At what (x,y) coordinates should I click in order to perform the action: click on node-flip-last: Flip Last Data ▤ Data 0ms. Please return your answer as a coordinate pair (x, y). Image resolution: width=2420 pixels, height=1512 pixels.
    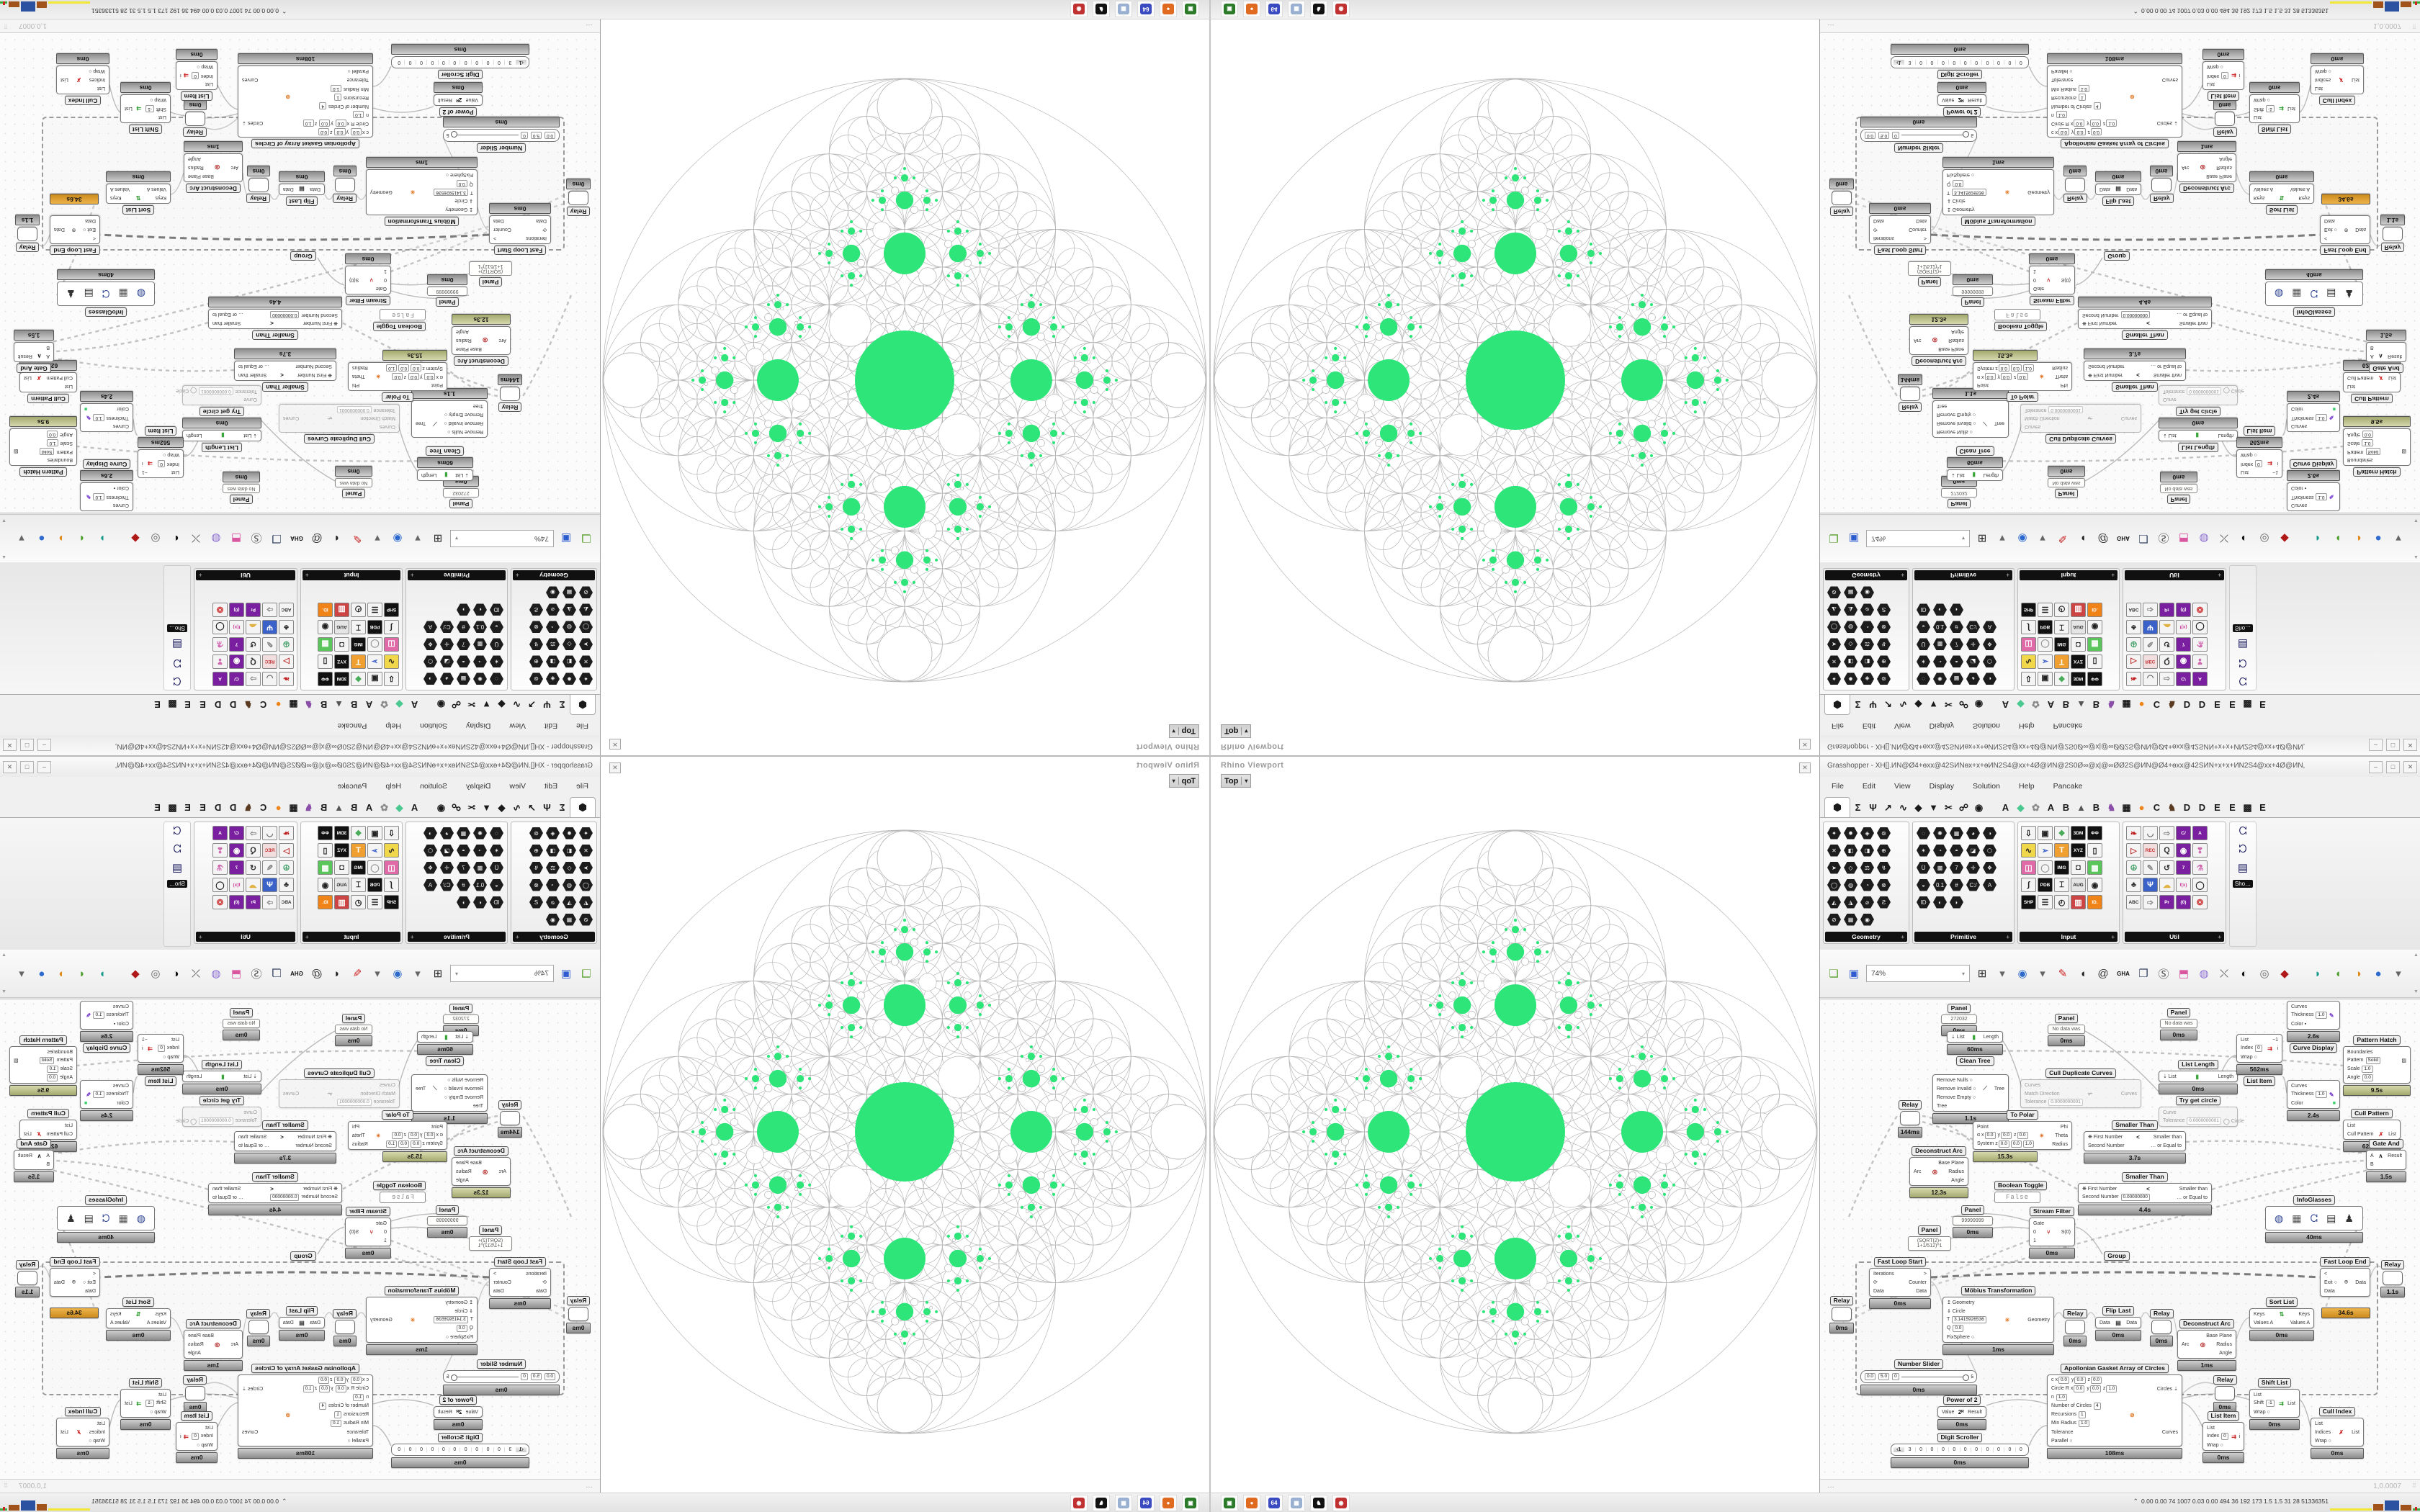
    Looking at the image, I should click on (302, 188).